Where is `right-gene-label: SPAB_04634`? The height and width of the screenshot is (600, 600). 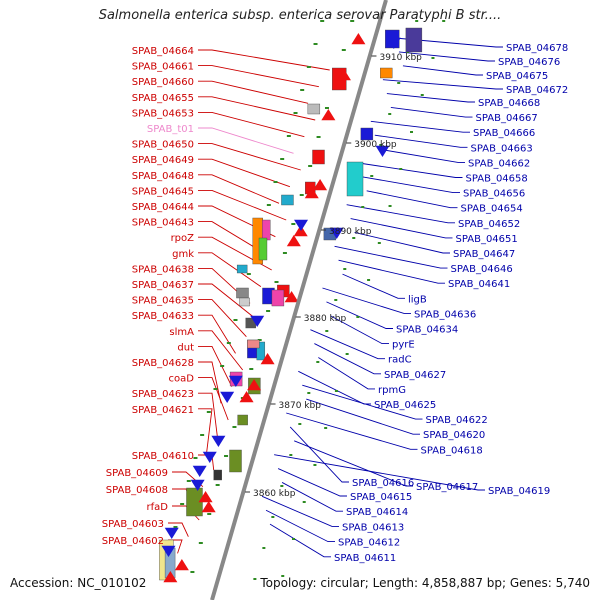 right-gene-label: SPAB_04634 is located at coordinates (427, 330).